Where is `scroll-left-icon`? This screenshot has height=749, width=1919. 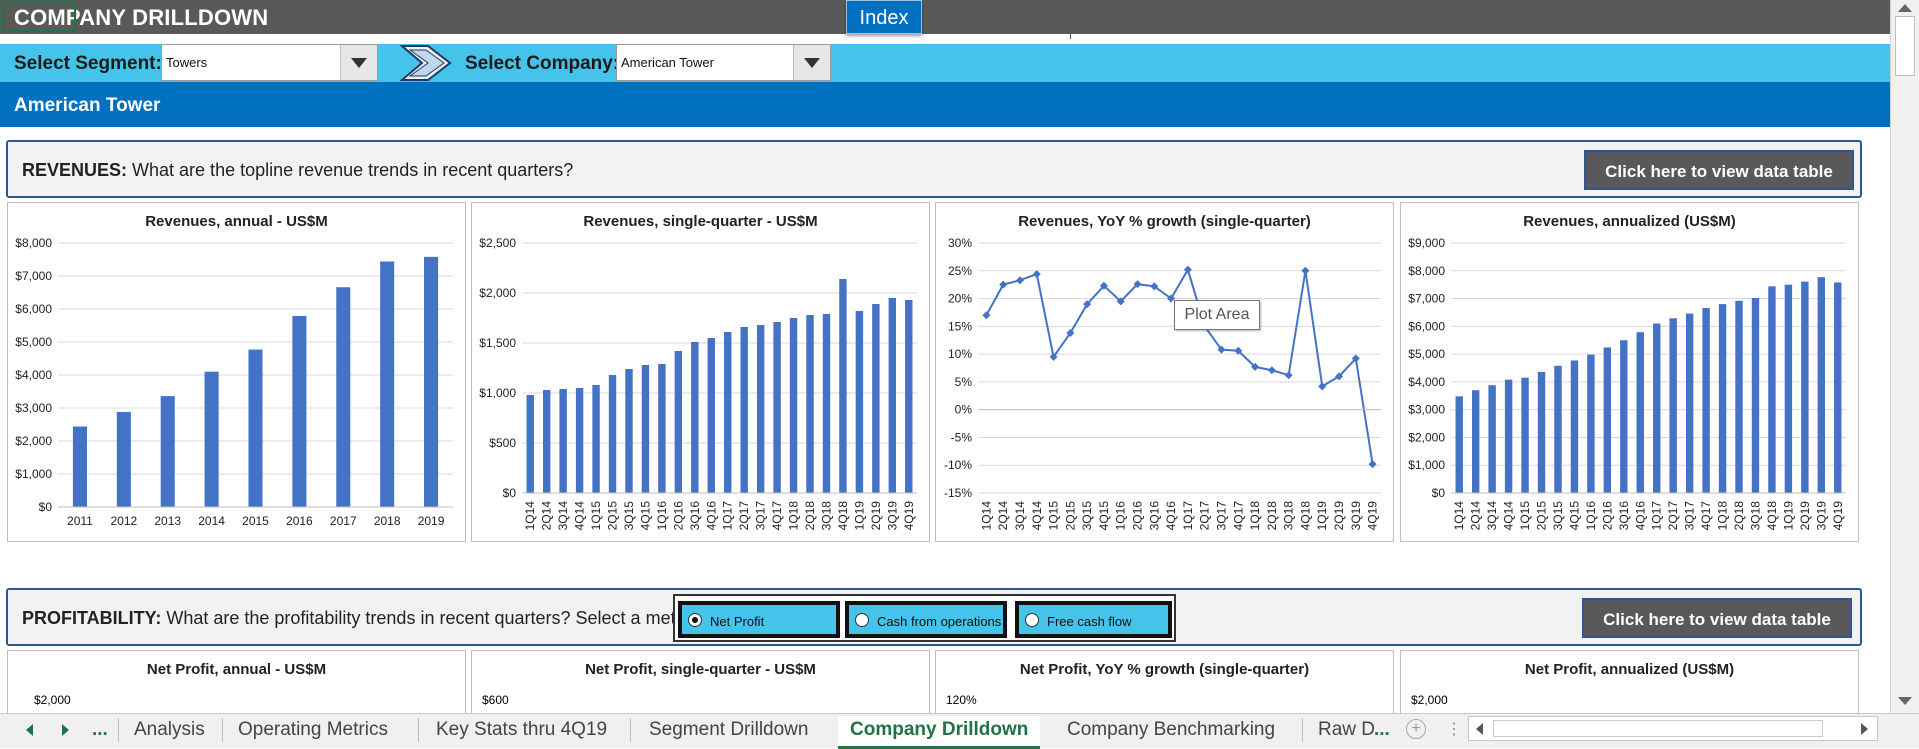
scroll-left-icon is located at coordinates (1479, 729).